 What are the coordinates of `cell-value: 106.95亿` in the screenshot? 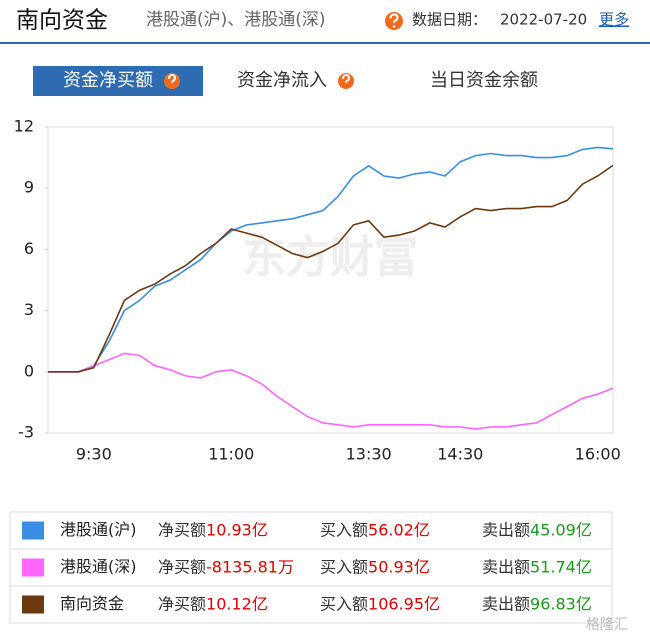 It's located at (404, 603).